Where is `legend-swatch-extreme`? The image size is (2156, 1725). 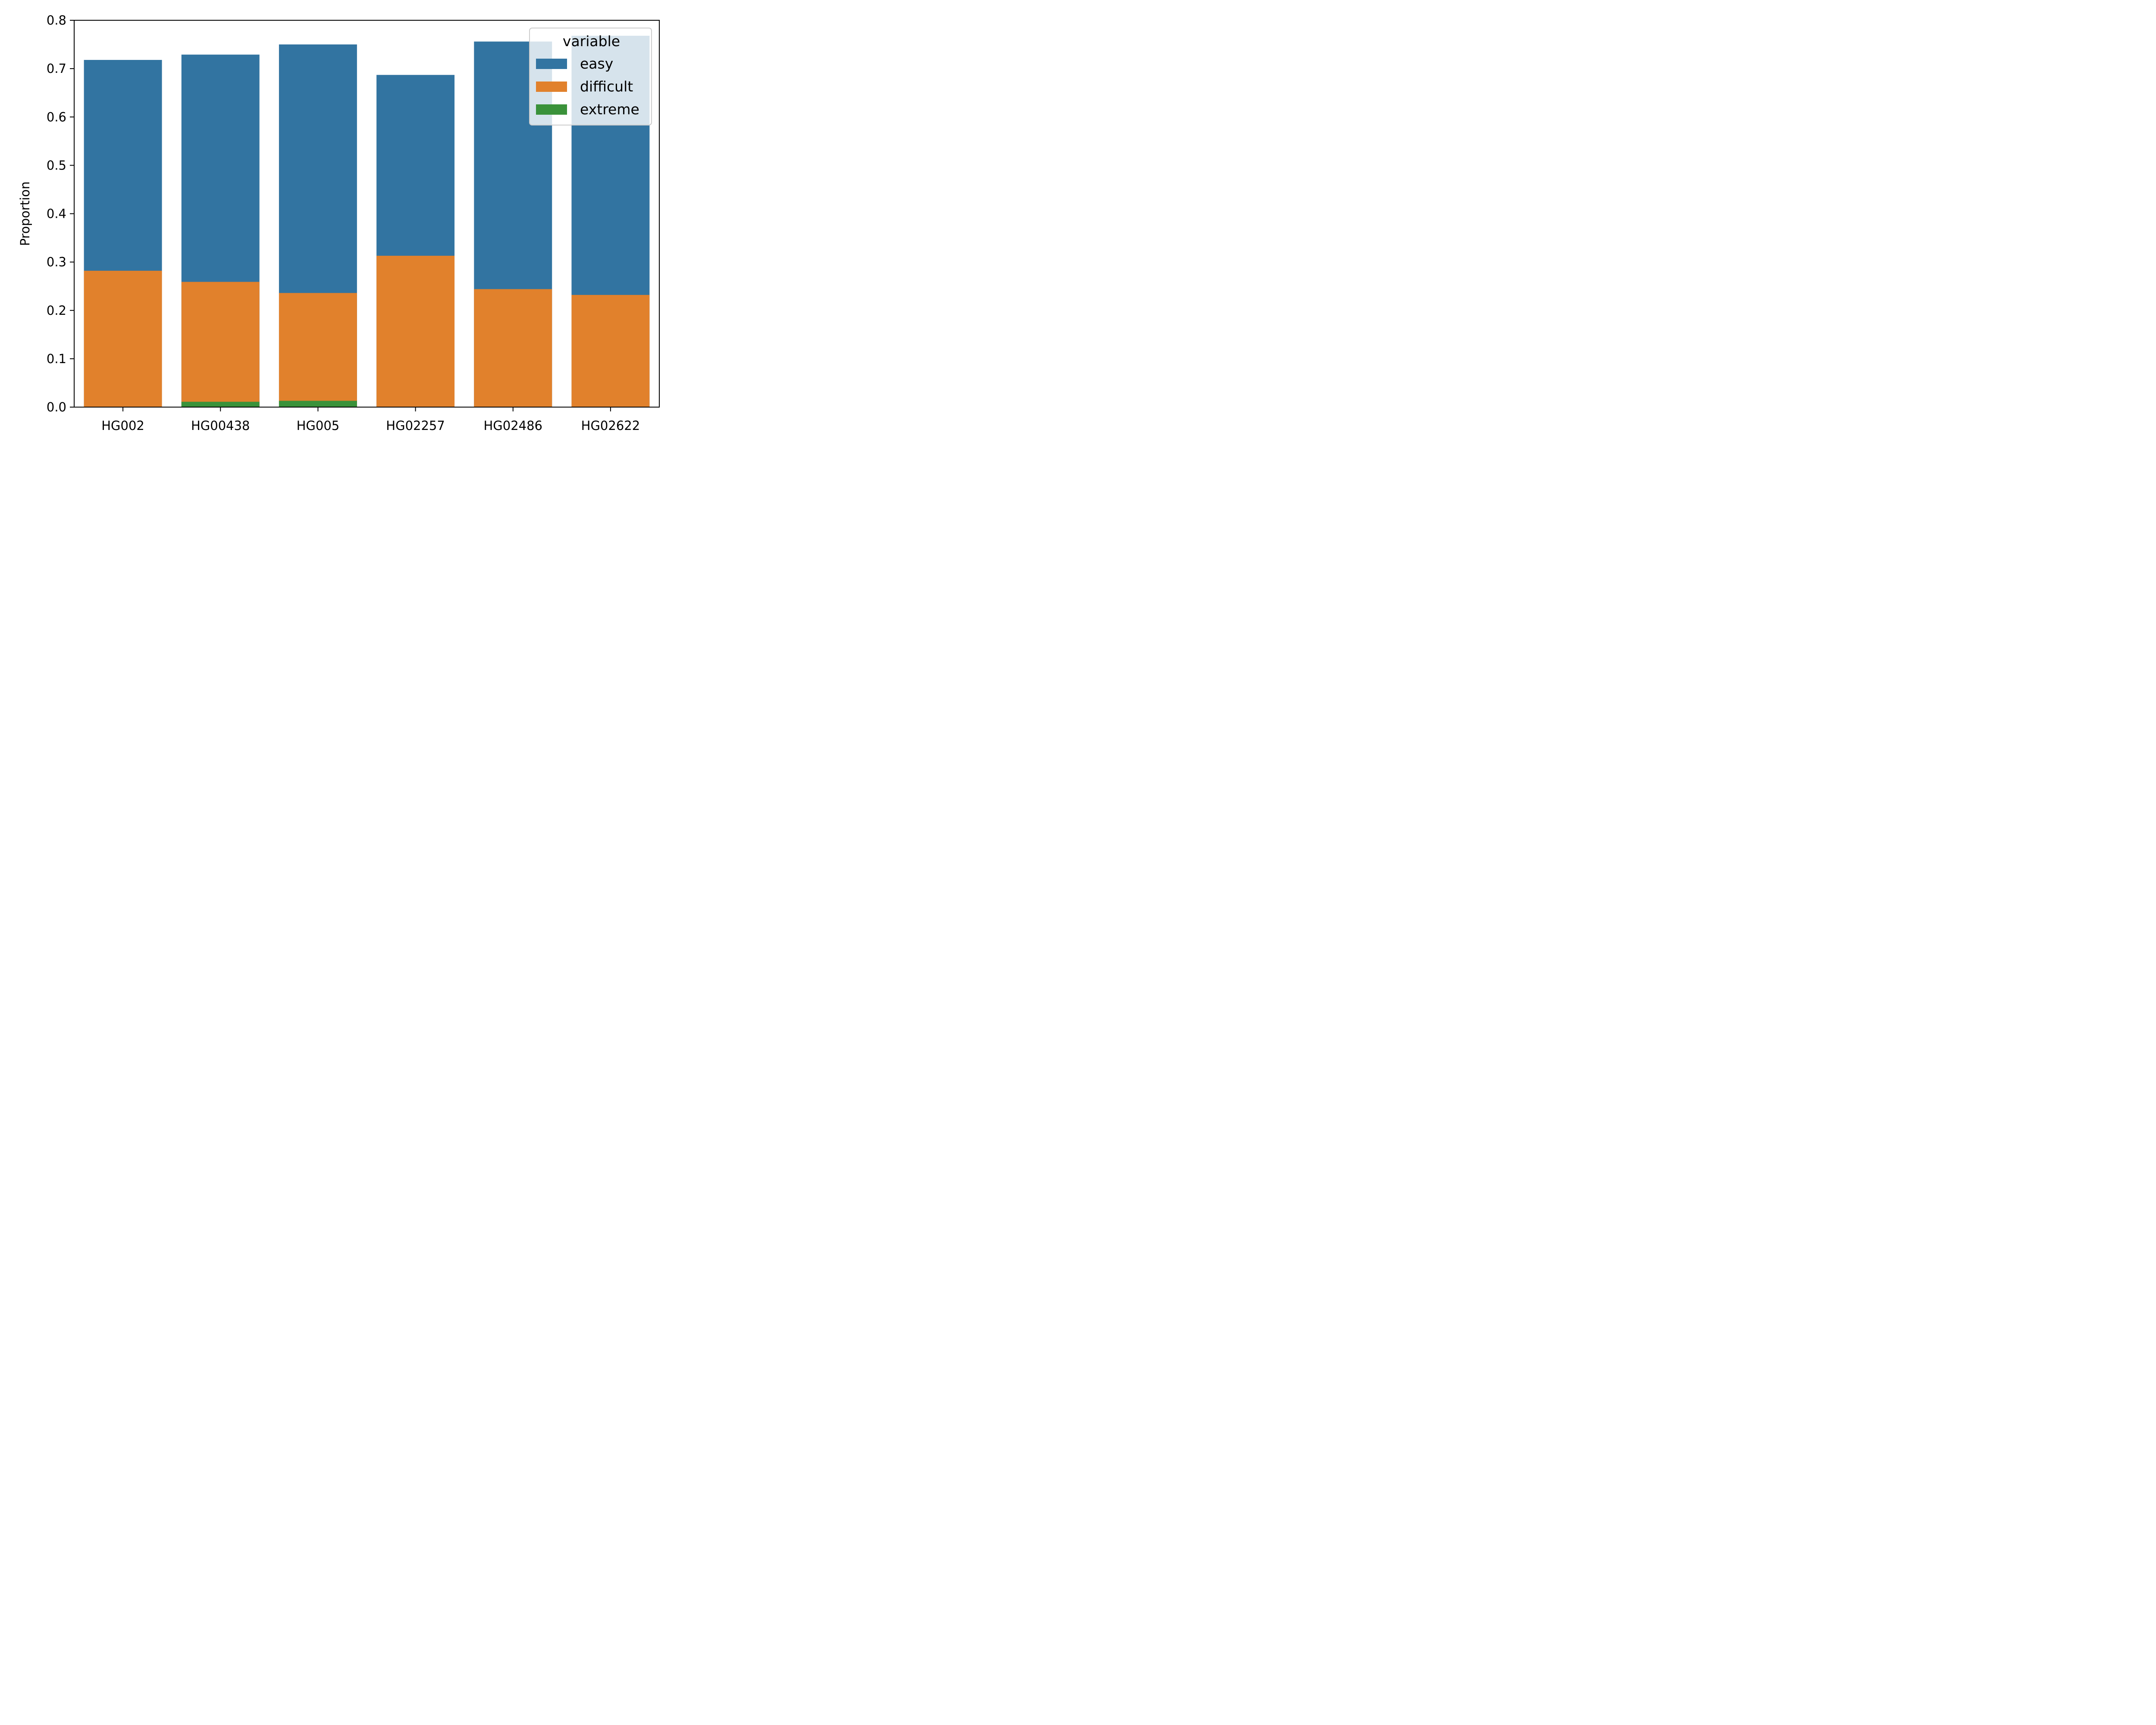 legend-swatch-extreme is located at coordinates (551, 110).